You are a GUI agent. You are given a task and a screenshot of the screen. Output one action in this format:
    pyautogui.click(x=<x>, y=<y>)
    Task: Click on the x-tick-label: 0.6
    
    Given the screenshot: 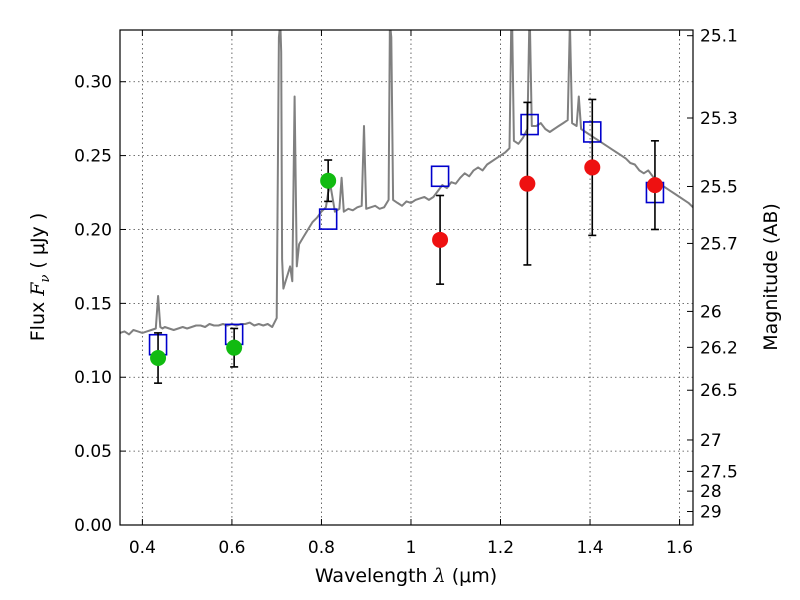 What is the action you would take?
    pyautogui.click(x=231, y=548)
    